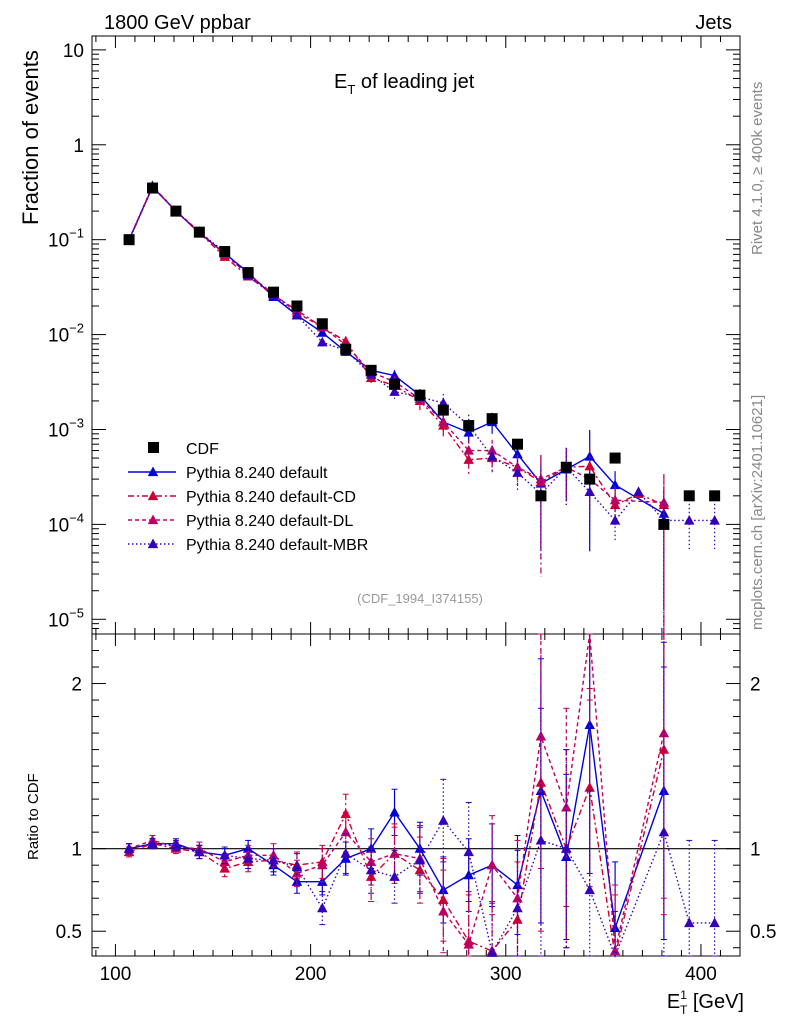  I want to click on y-tick-label: 10⁻⁵, so click(66, 618).